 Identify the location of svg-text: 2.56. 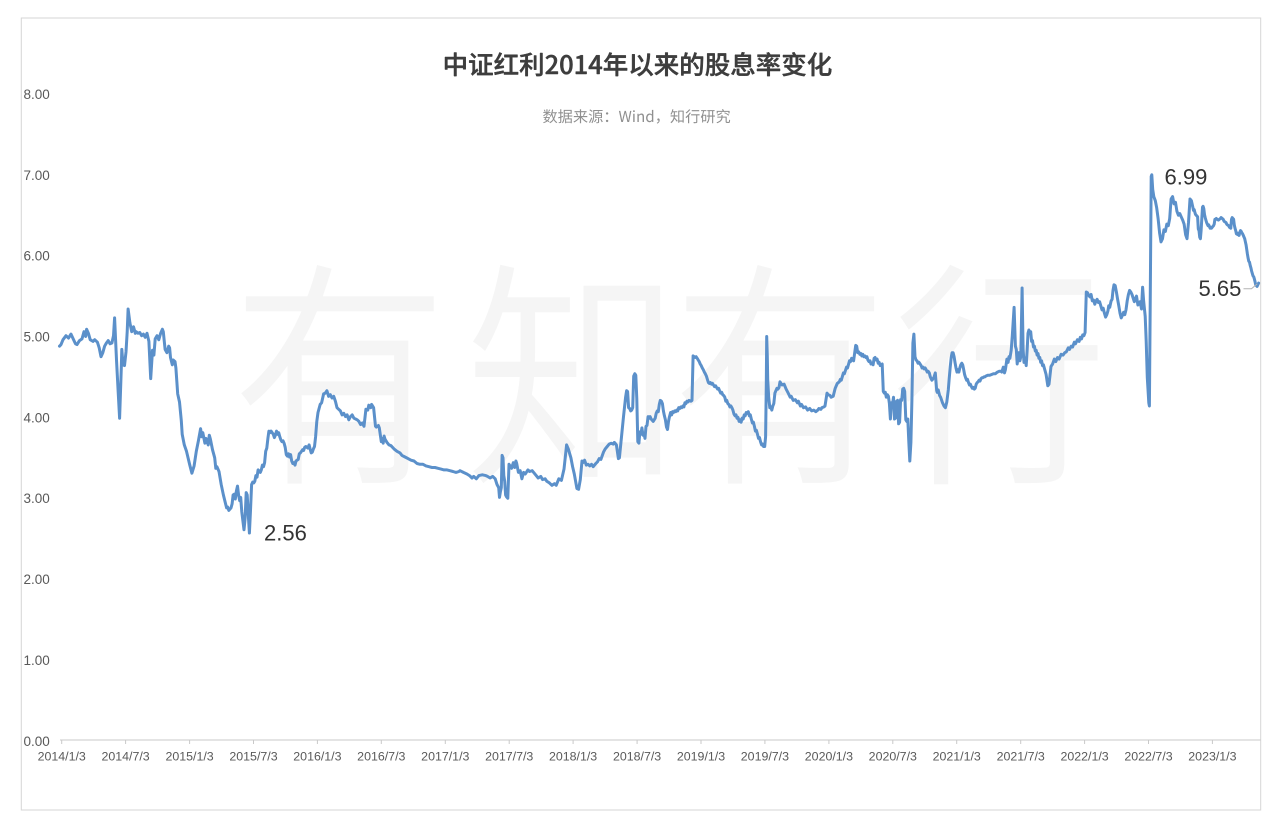
(285, 533).